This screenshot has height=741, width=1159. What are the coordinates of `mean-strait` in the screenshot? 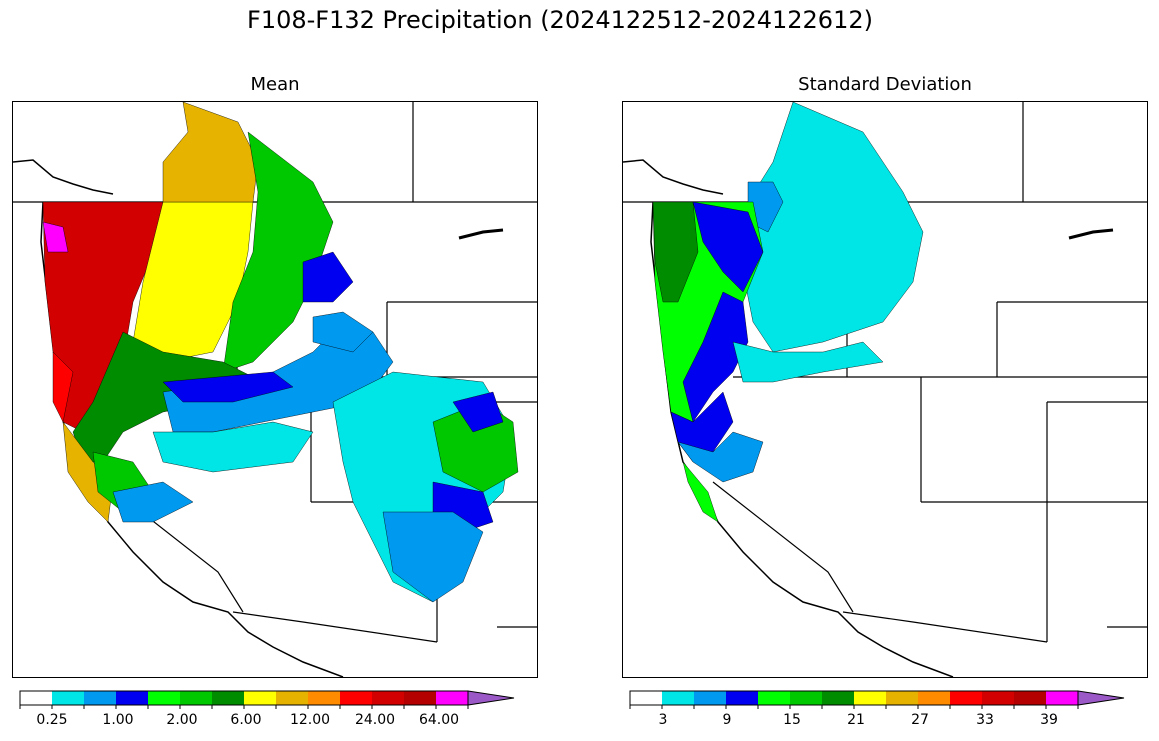 It's located at (63, 177).